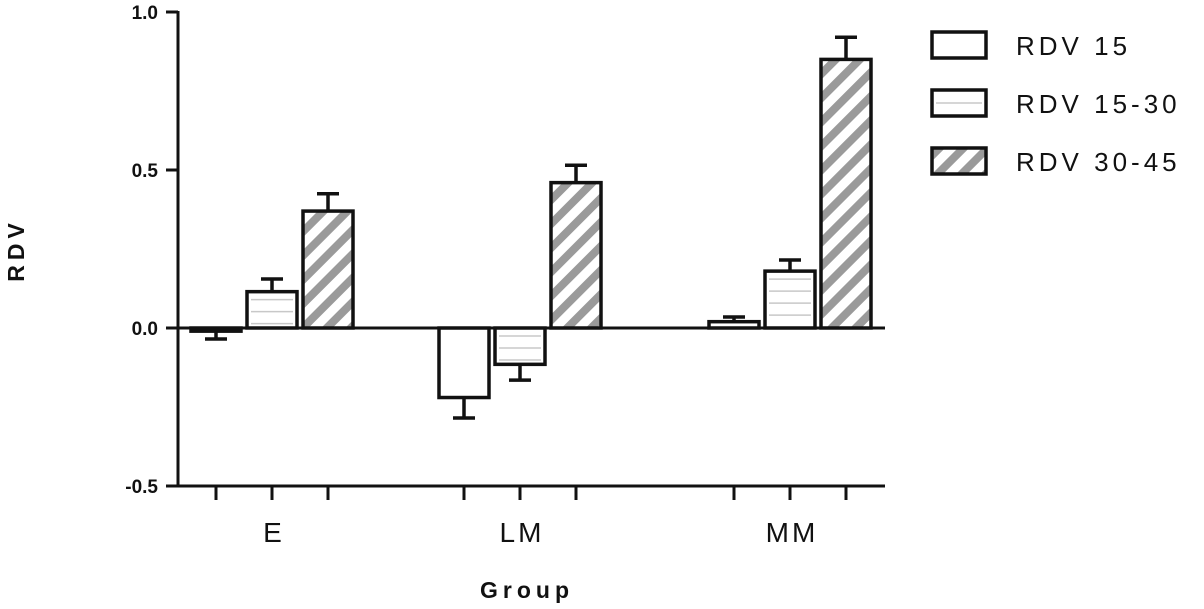  I want to click on x-axis-title: Group, so click(527, 590).